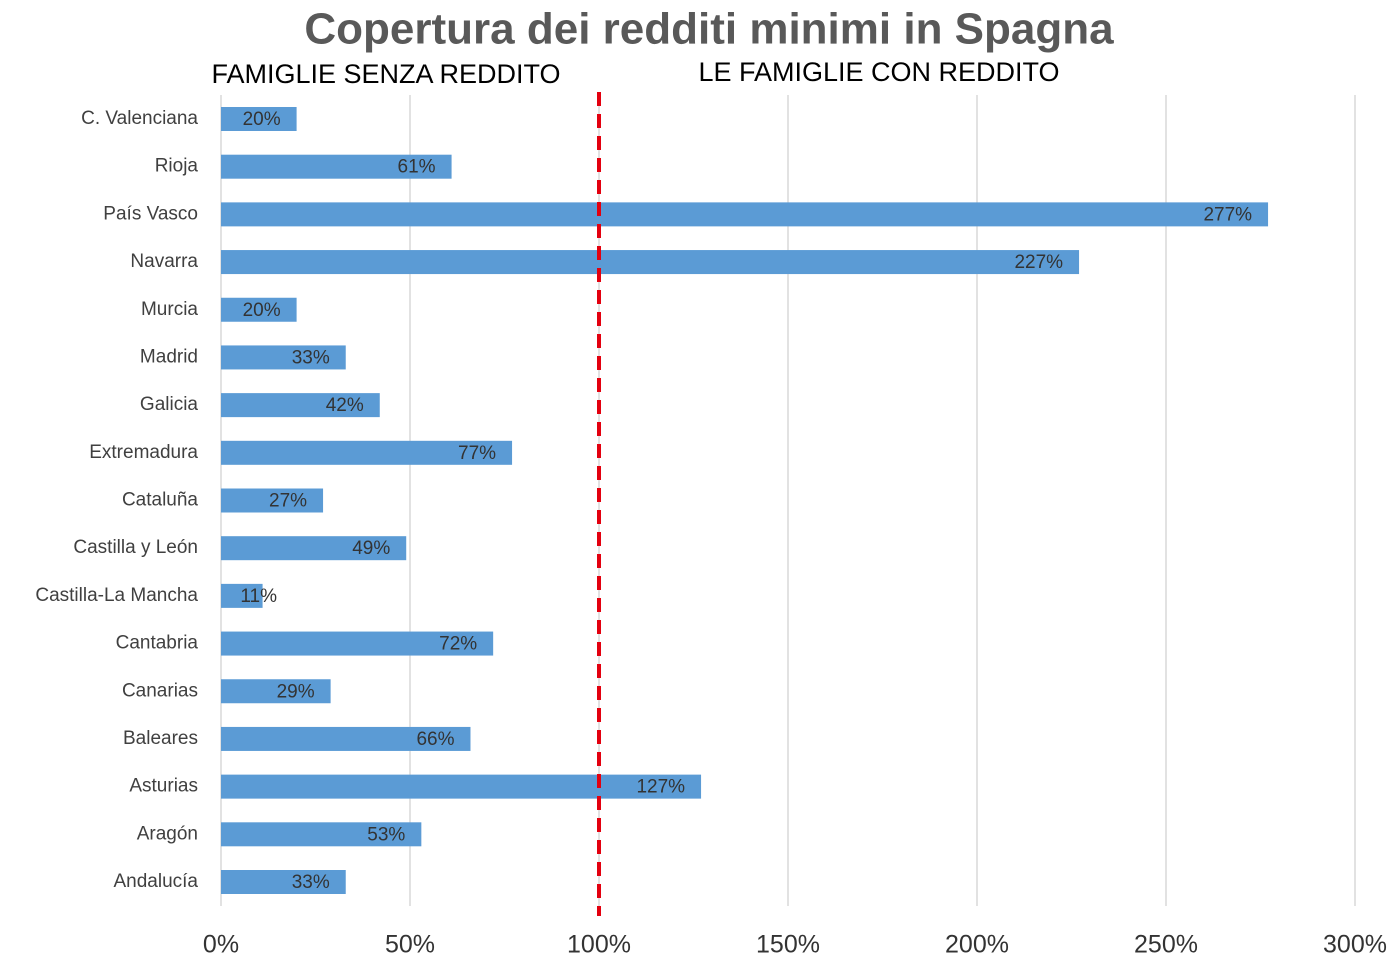 Image resolution: width=1397 pixels, height=962 pixels. What do you see at coordinates (371, 548) in the screenshot?
I see `data-label: 49%` at bounding box center [371, 548].